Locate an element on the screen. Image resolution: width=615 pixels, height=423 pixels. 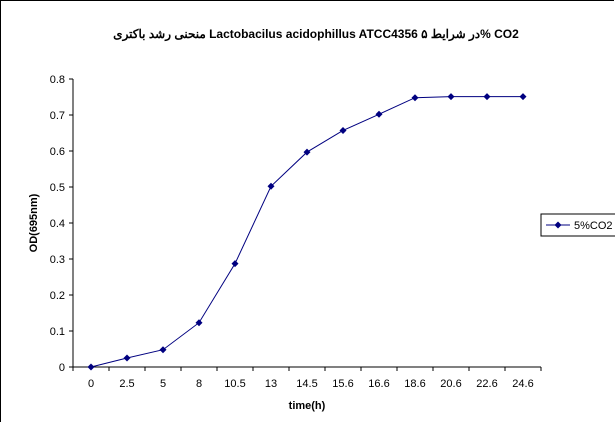
y-tick-label: 0.4 is located at coordinates (57, 224).